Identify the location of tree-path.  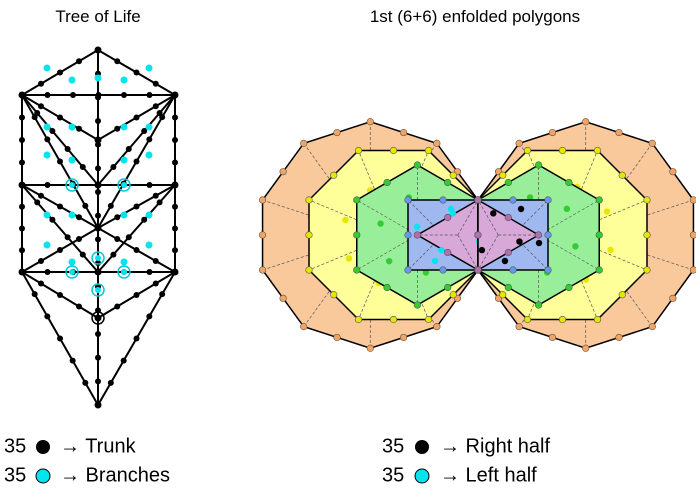
(136, 228).